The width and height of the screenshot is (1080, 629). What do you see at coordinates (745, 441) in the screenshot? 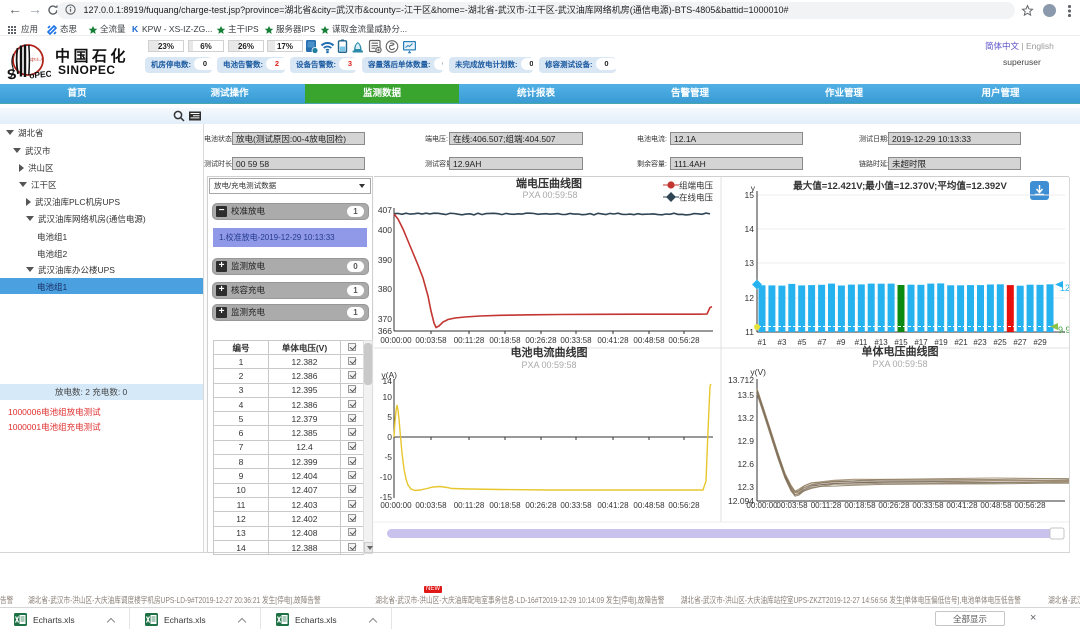
I see `svg-text: 12.9` at bounding box center [745, 441].